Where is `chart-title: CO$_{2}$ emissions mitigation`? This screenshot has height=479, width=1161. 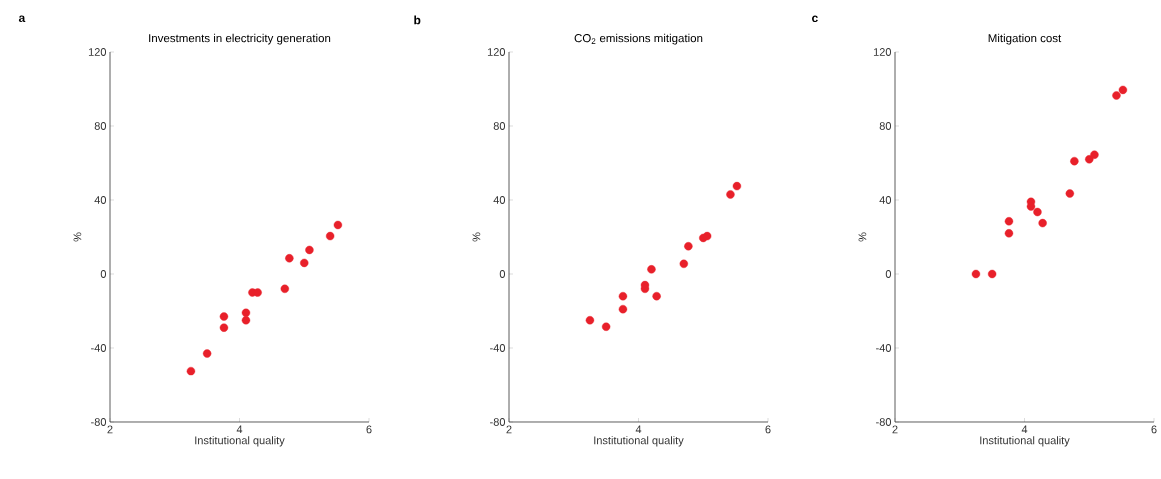
chart-title: CO$_{2}$ emissions mitigation is located at coordinates (638, 39).